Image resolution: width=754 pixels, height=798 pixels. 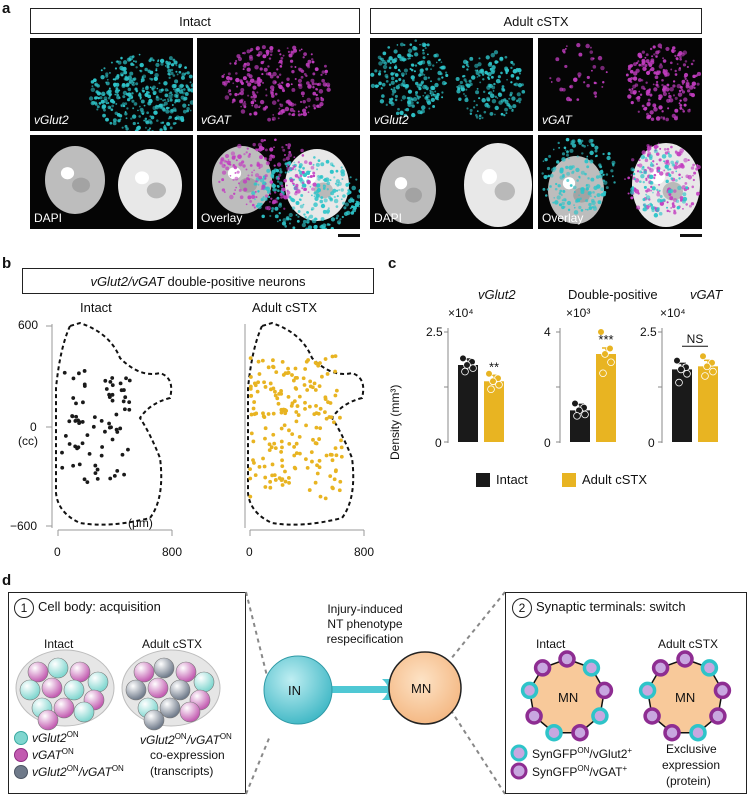 I want to click on xtick-label-0-right: 0, so click(x=249, y=552).